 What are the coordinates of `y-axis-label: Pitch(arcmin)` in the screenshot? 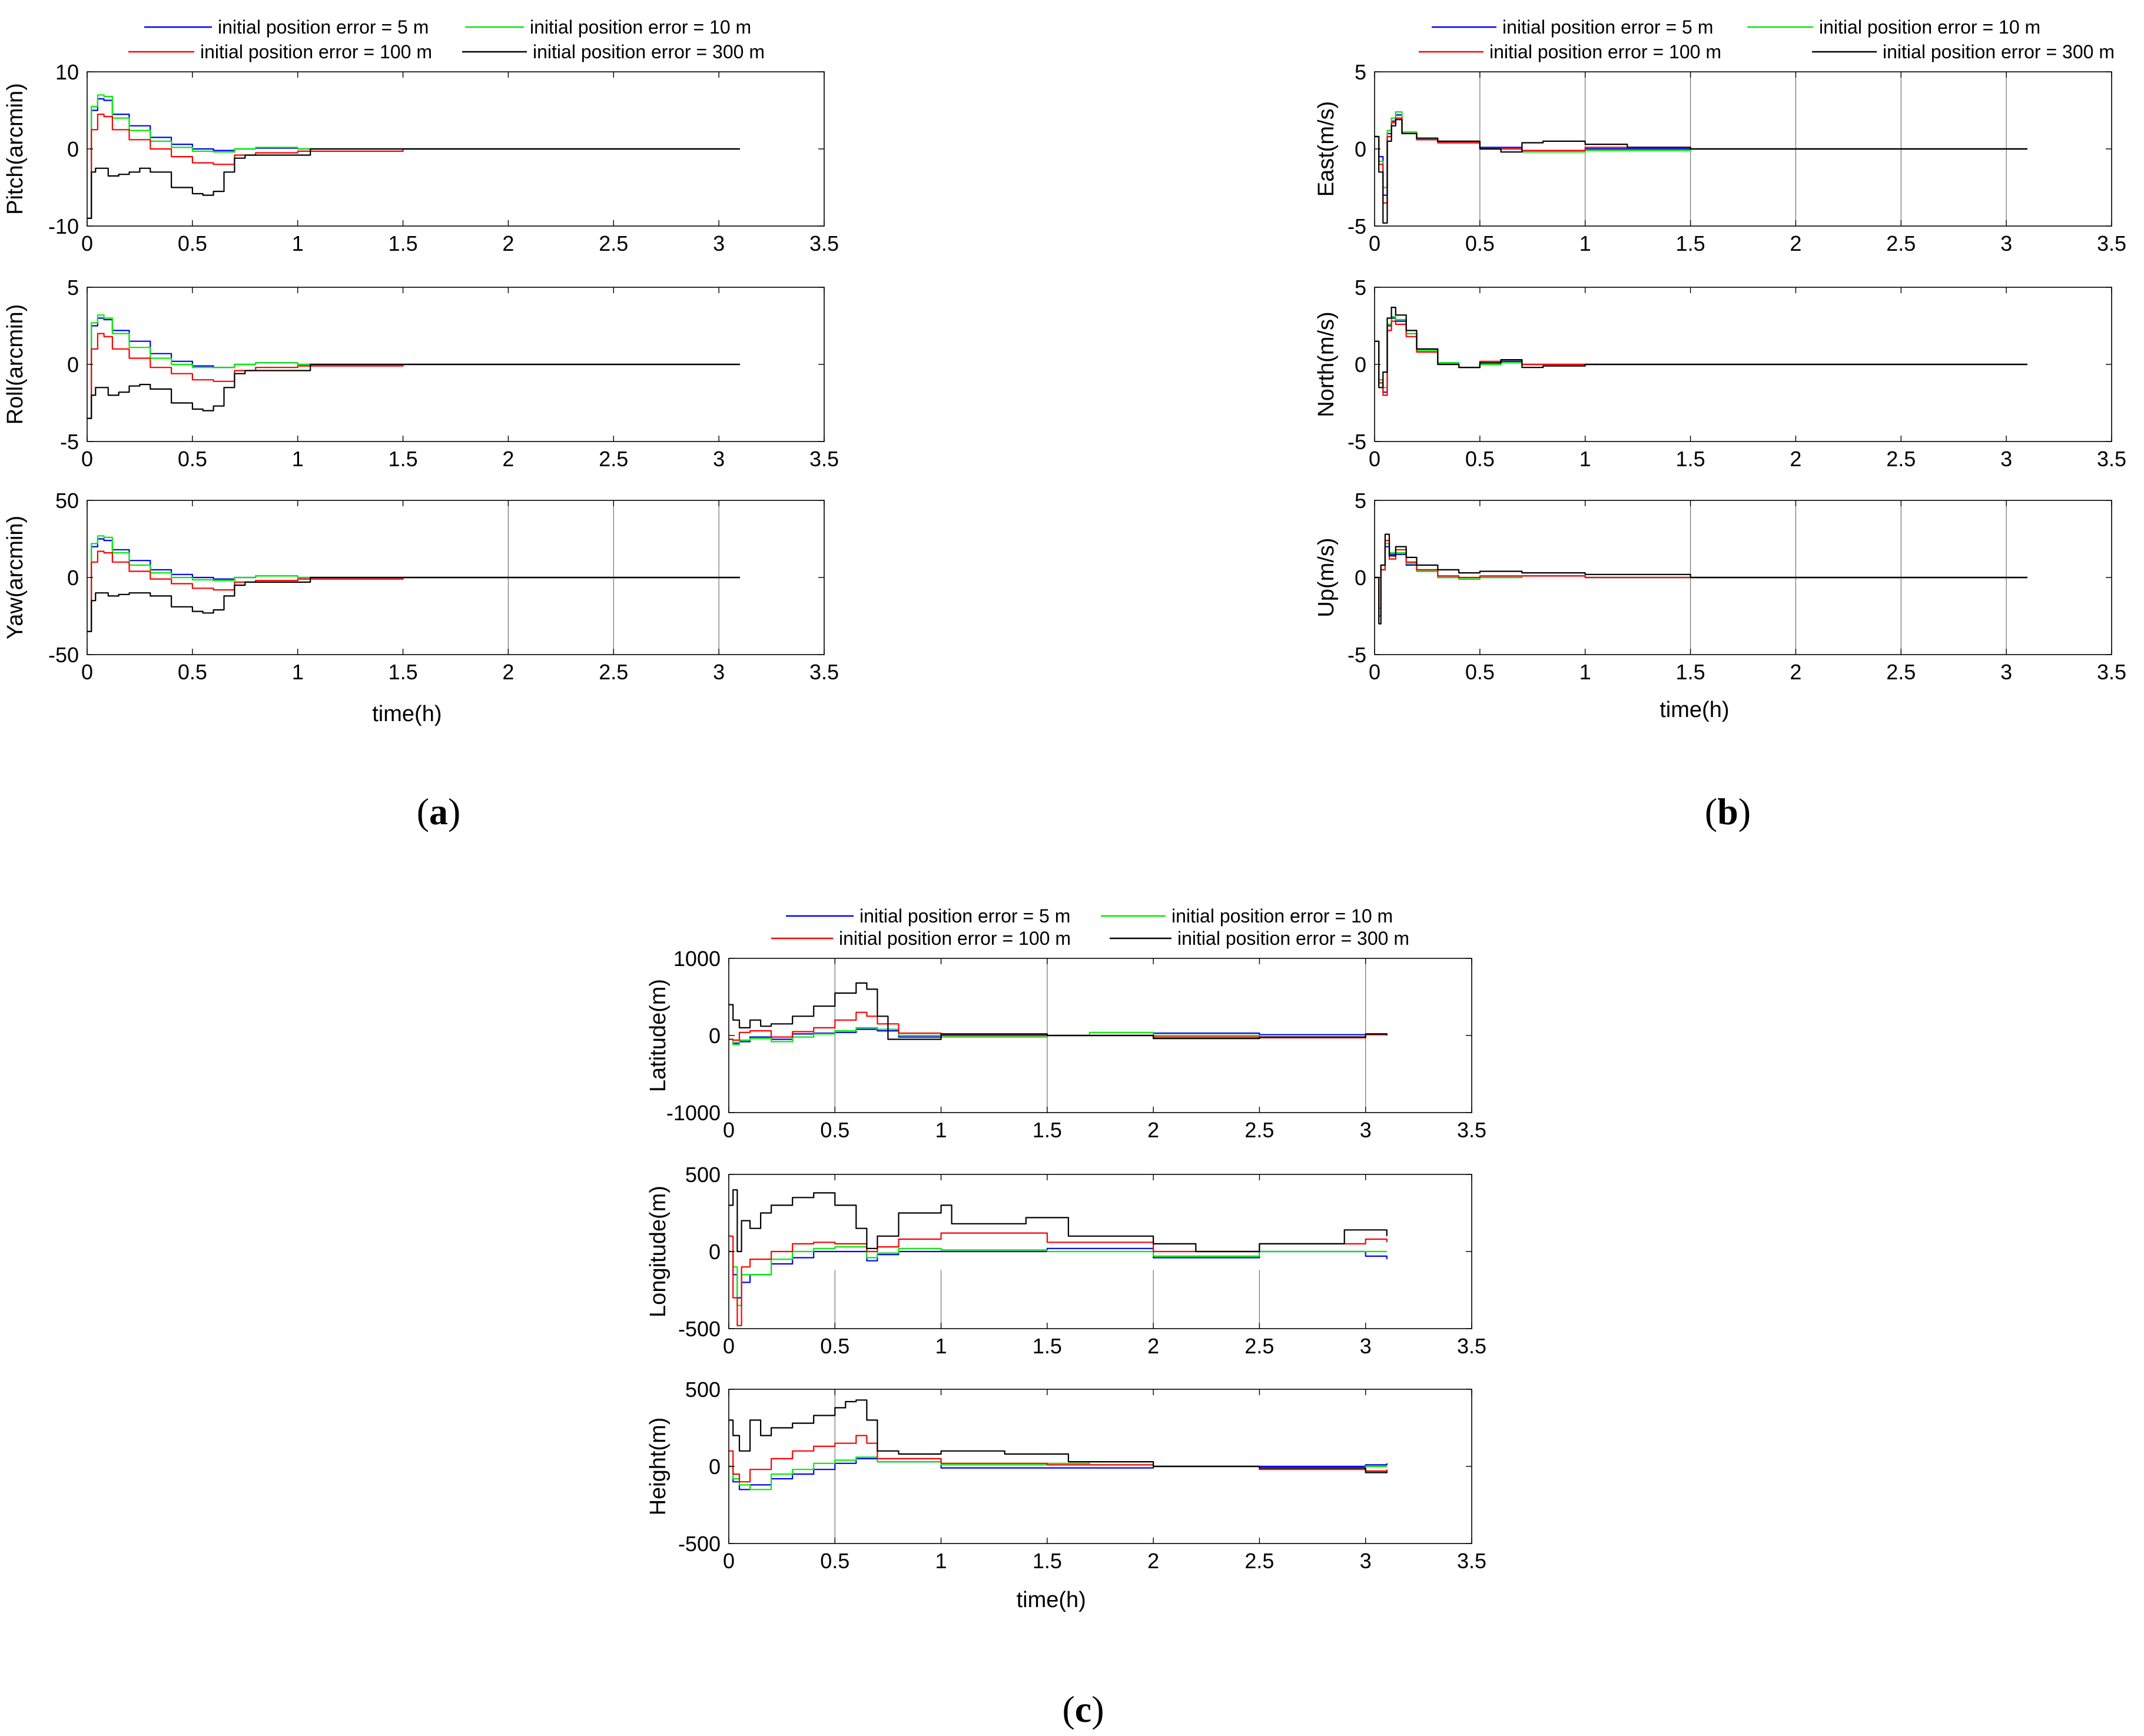 It's located at (15, 149).